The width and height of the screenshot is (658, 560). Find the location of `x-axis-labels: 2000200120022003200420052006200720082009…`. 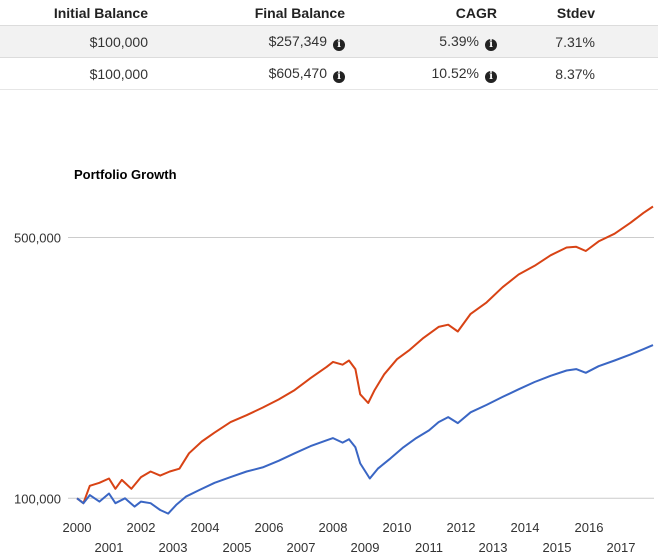

x-axis-labels: 2000200120022003200420052006200720082009… is located at coordinates (349, 537).